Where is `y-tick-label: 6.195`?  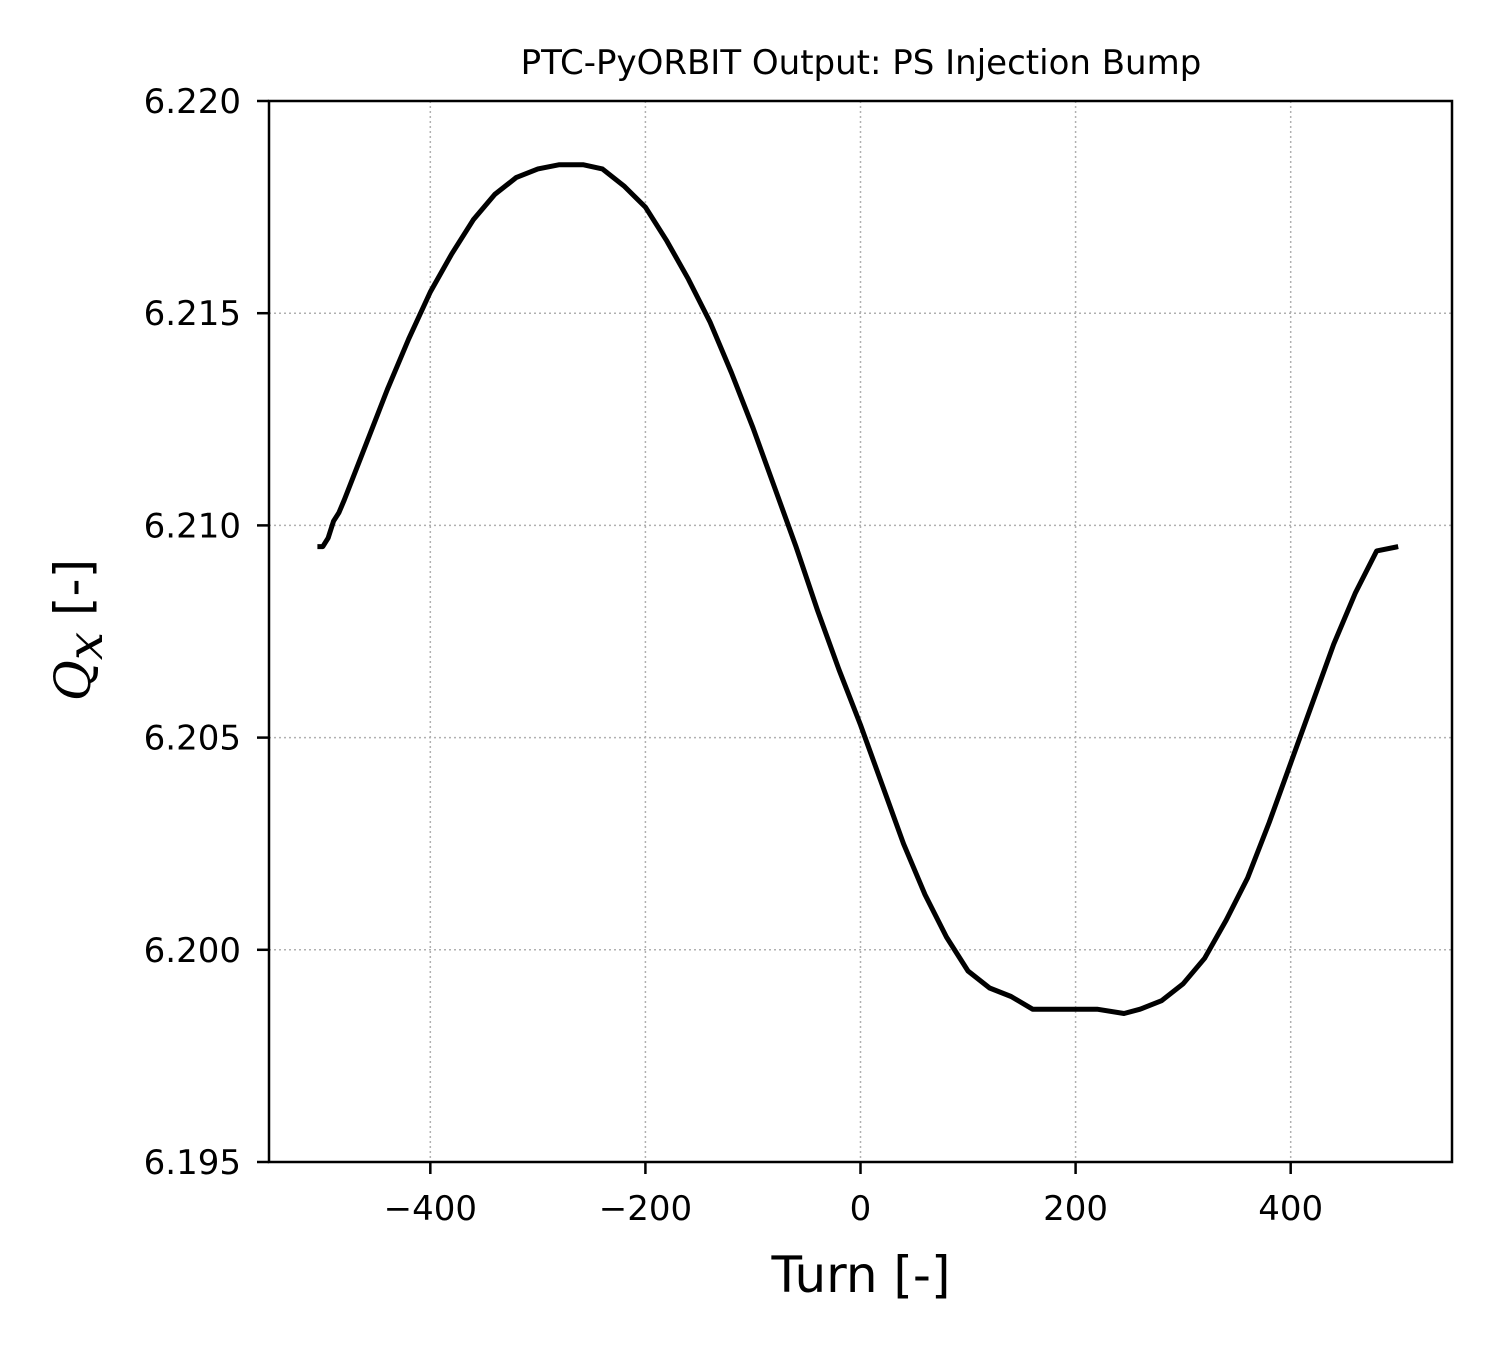 y-tick-label: 6.195 is located at coordinates (192, 1163).